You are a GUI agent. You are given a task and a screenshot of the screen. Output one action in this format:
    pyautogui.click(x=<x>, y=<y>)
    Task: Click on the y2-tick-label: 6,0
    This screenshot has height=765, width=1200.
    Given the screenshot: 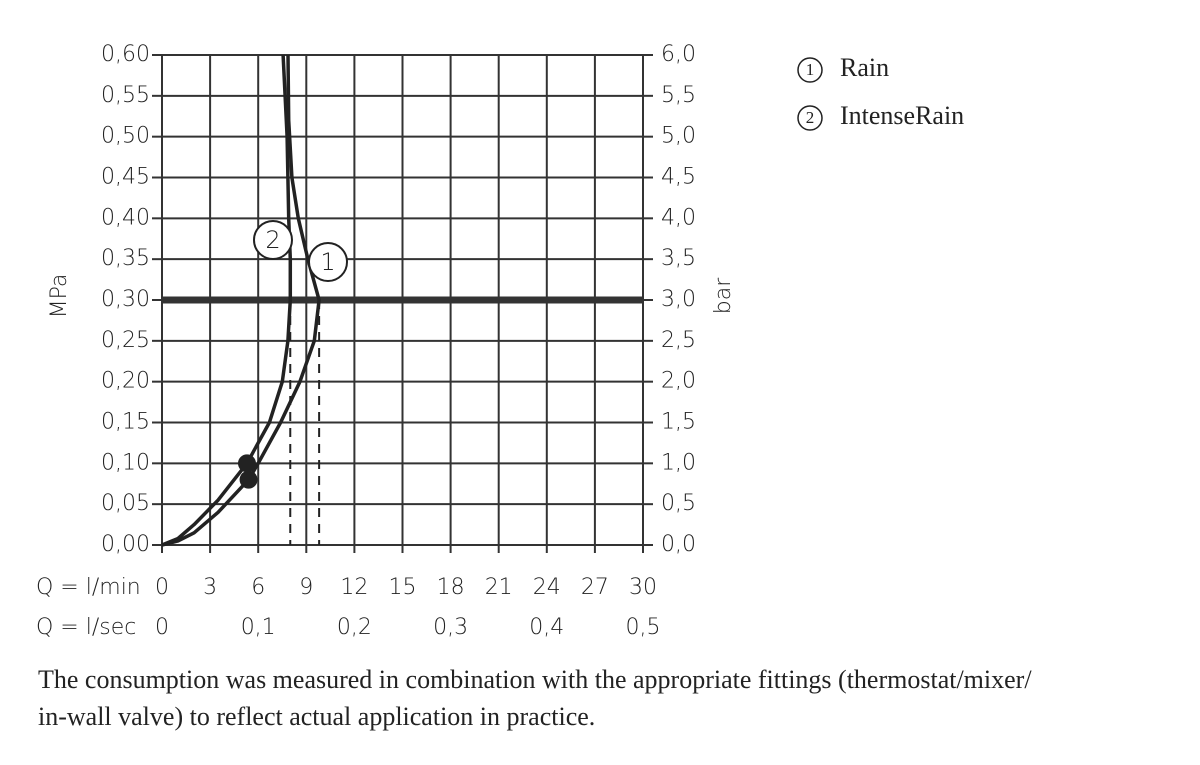 What is the action you would take?
    pyautogui.click(x=678, y=54)
    